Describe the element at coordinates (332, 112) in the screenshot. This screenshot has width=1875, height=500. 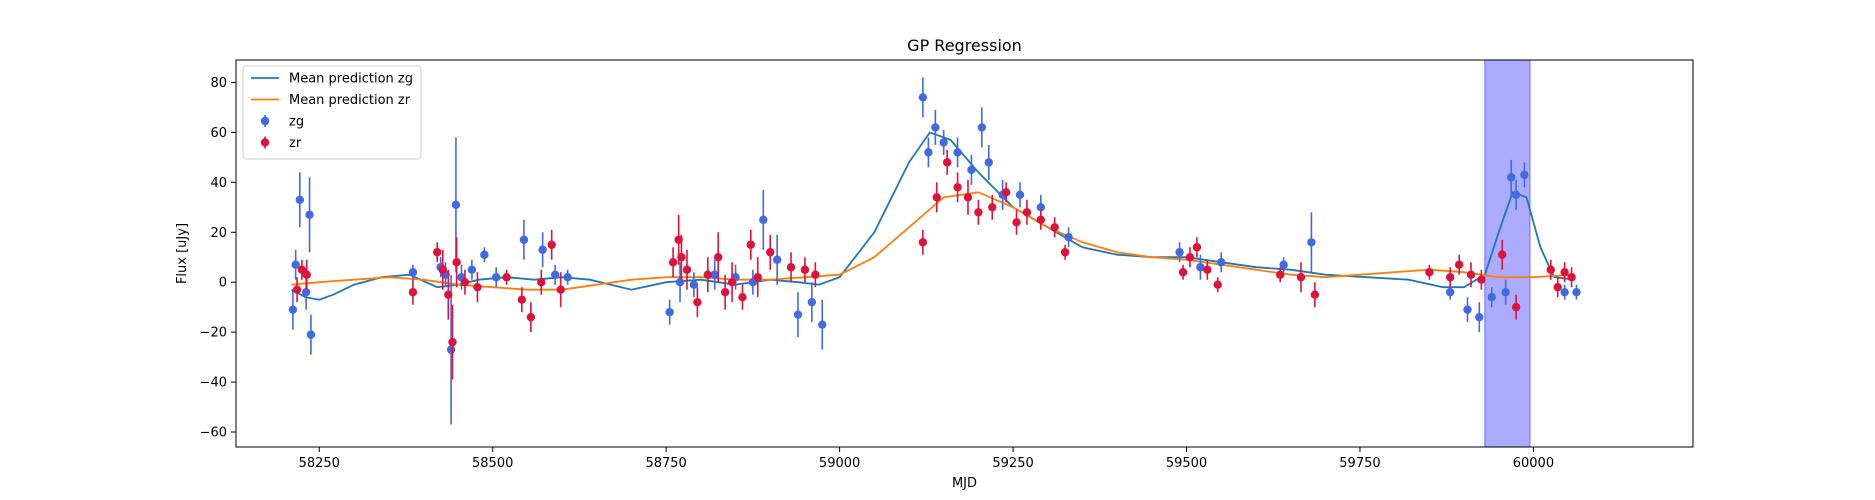
I see `legend-box` at that location.